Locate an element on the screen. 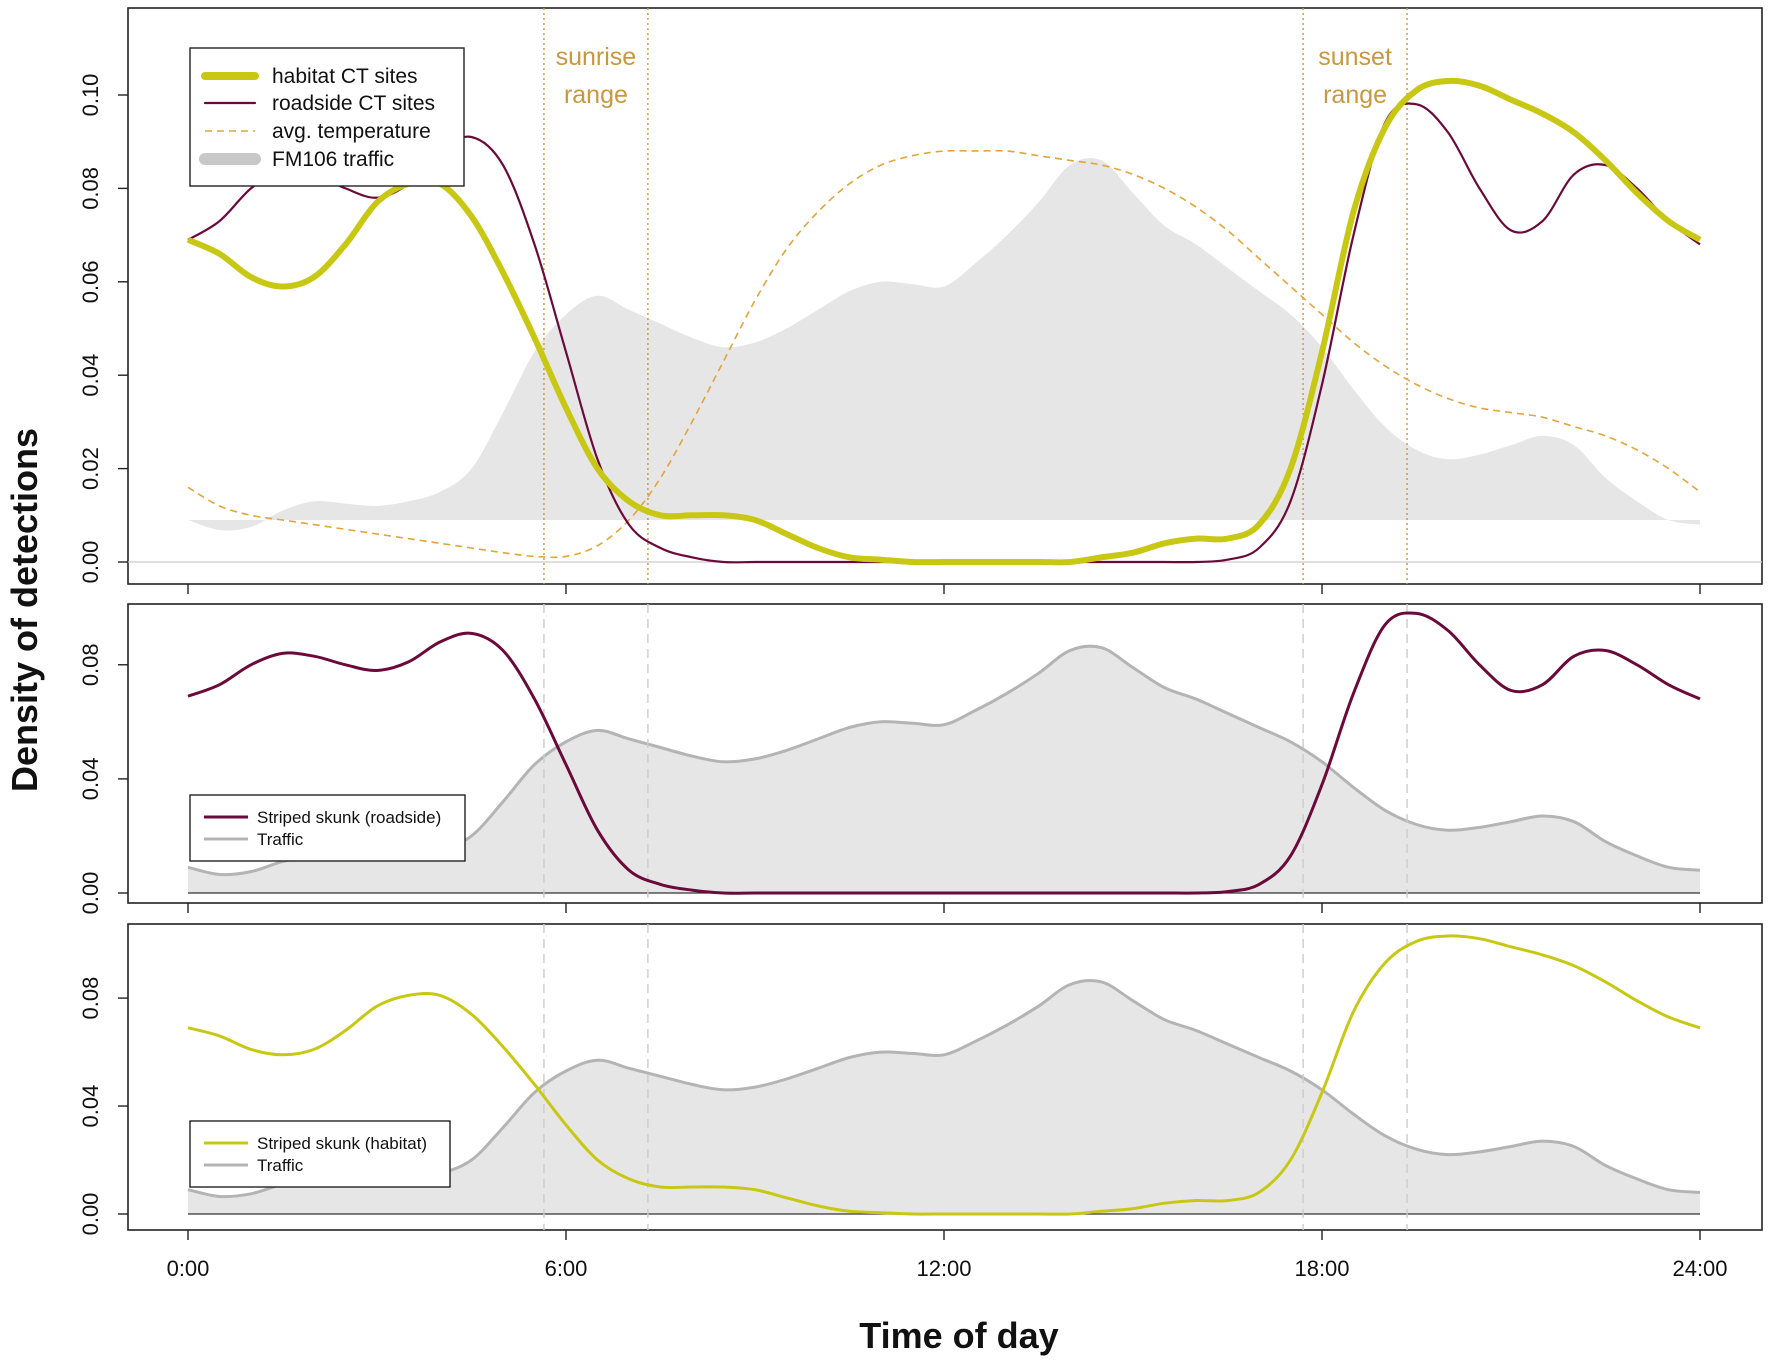 Image resolution: width=1772 pixels, height=1370 pixels. legend-roadside: Striped skunk (roadside) Traffic is located at coordinates (327, 828).